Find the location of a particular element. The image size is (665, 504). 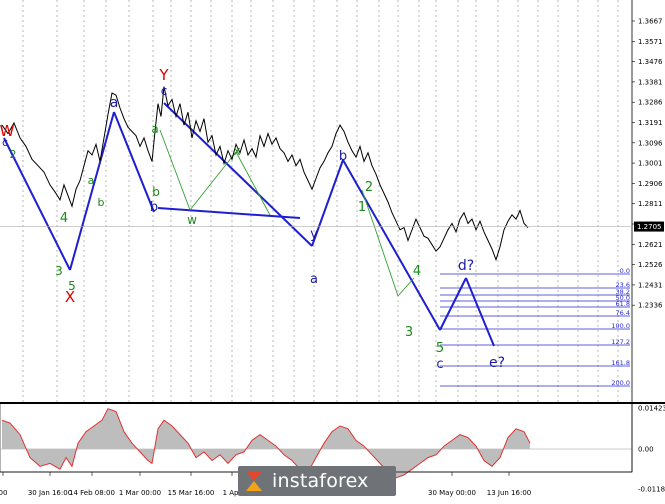

time-tick-label: 14 Feb 08:00 is located at coordinates (92, 493).